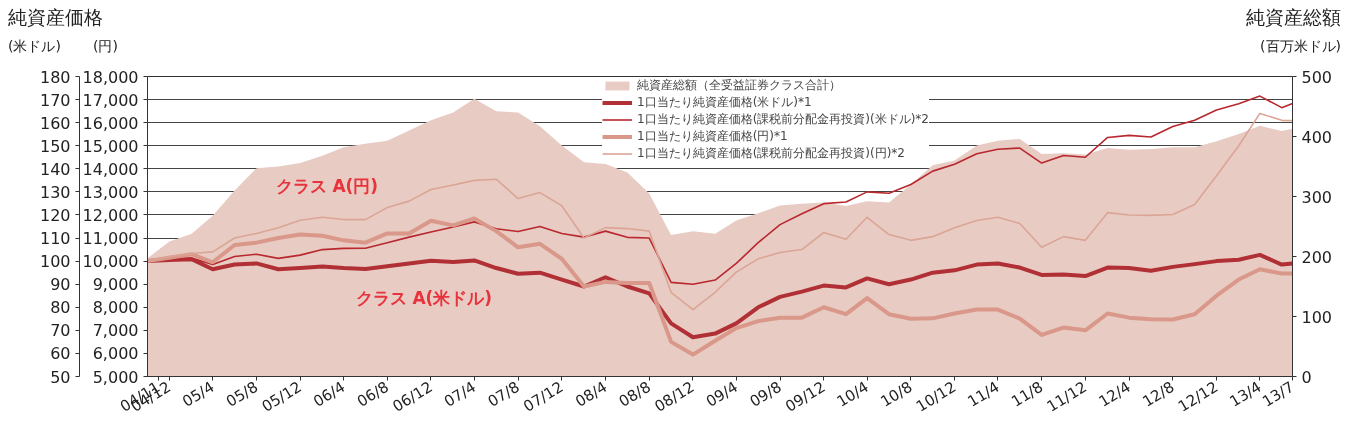 The height and width of the screenshot is (426, 1349). Describe the element at coordinates (110, 239) in the screenshot. I see `y2-tick-label: 11,000` at that location.